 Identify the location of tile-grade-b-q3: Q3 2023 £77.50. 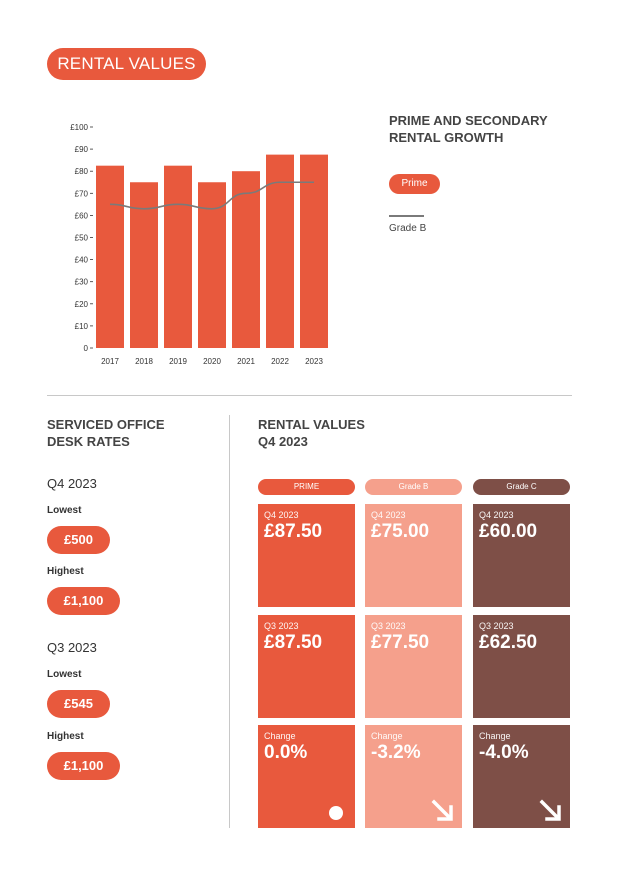
(413, 666).